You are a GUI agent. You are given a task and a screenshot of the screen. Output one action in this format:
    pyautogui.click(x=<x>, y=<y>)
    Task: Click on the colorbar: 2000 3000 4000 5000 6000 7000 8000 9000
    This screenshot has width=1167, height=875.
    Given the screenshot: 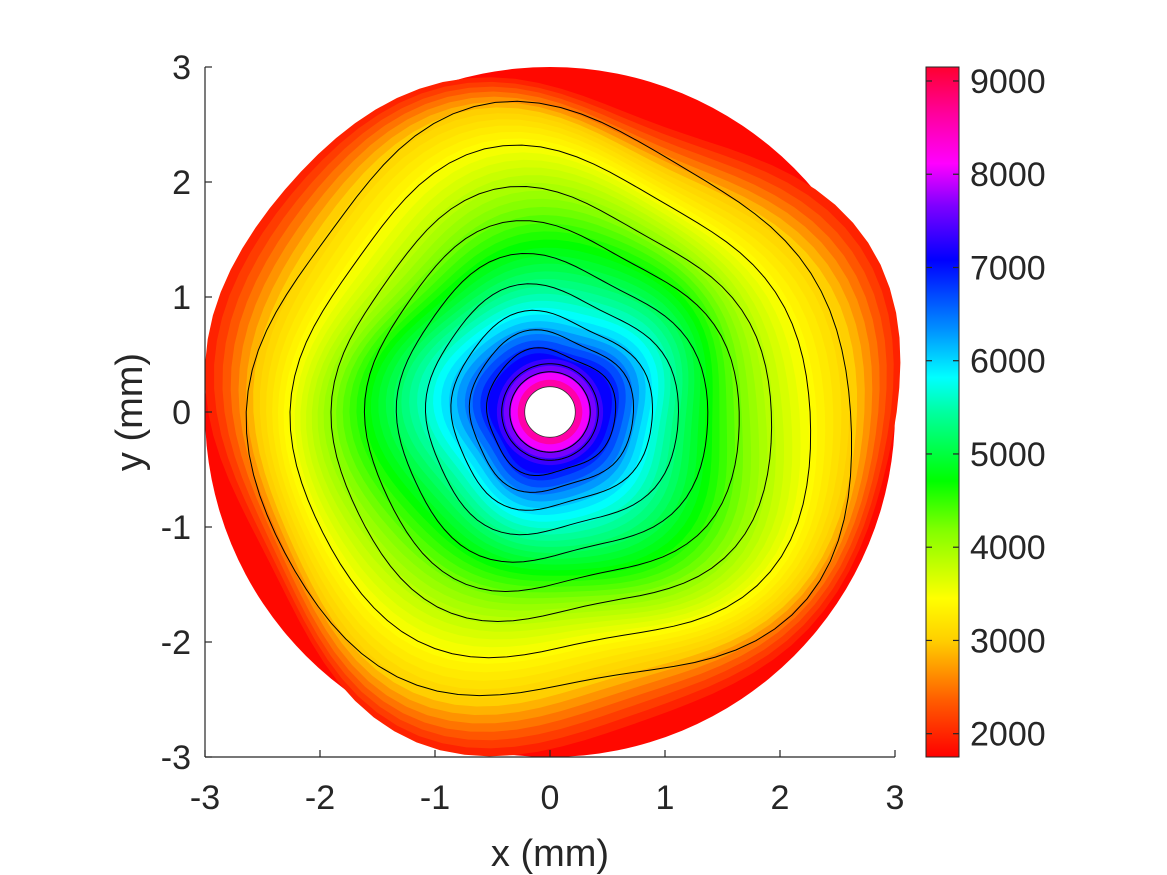 What is the action you would take?
    pyautogui.click(x=985, y=410)
    